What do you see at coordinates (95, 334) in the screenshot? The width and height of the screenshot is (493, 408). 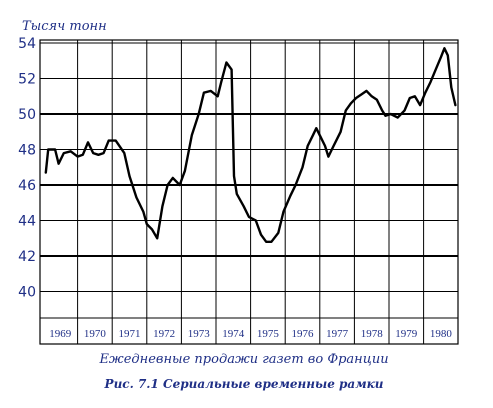 I see `x-tick-label-1970: 1970` at bounding box center [95, 334].